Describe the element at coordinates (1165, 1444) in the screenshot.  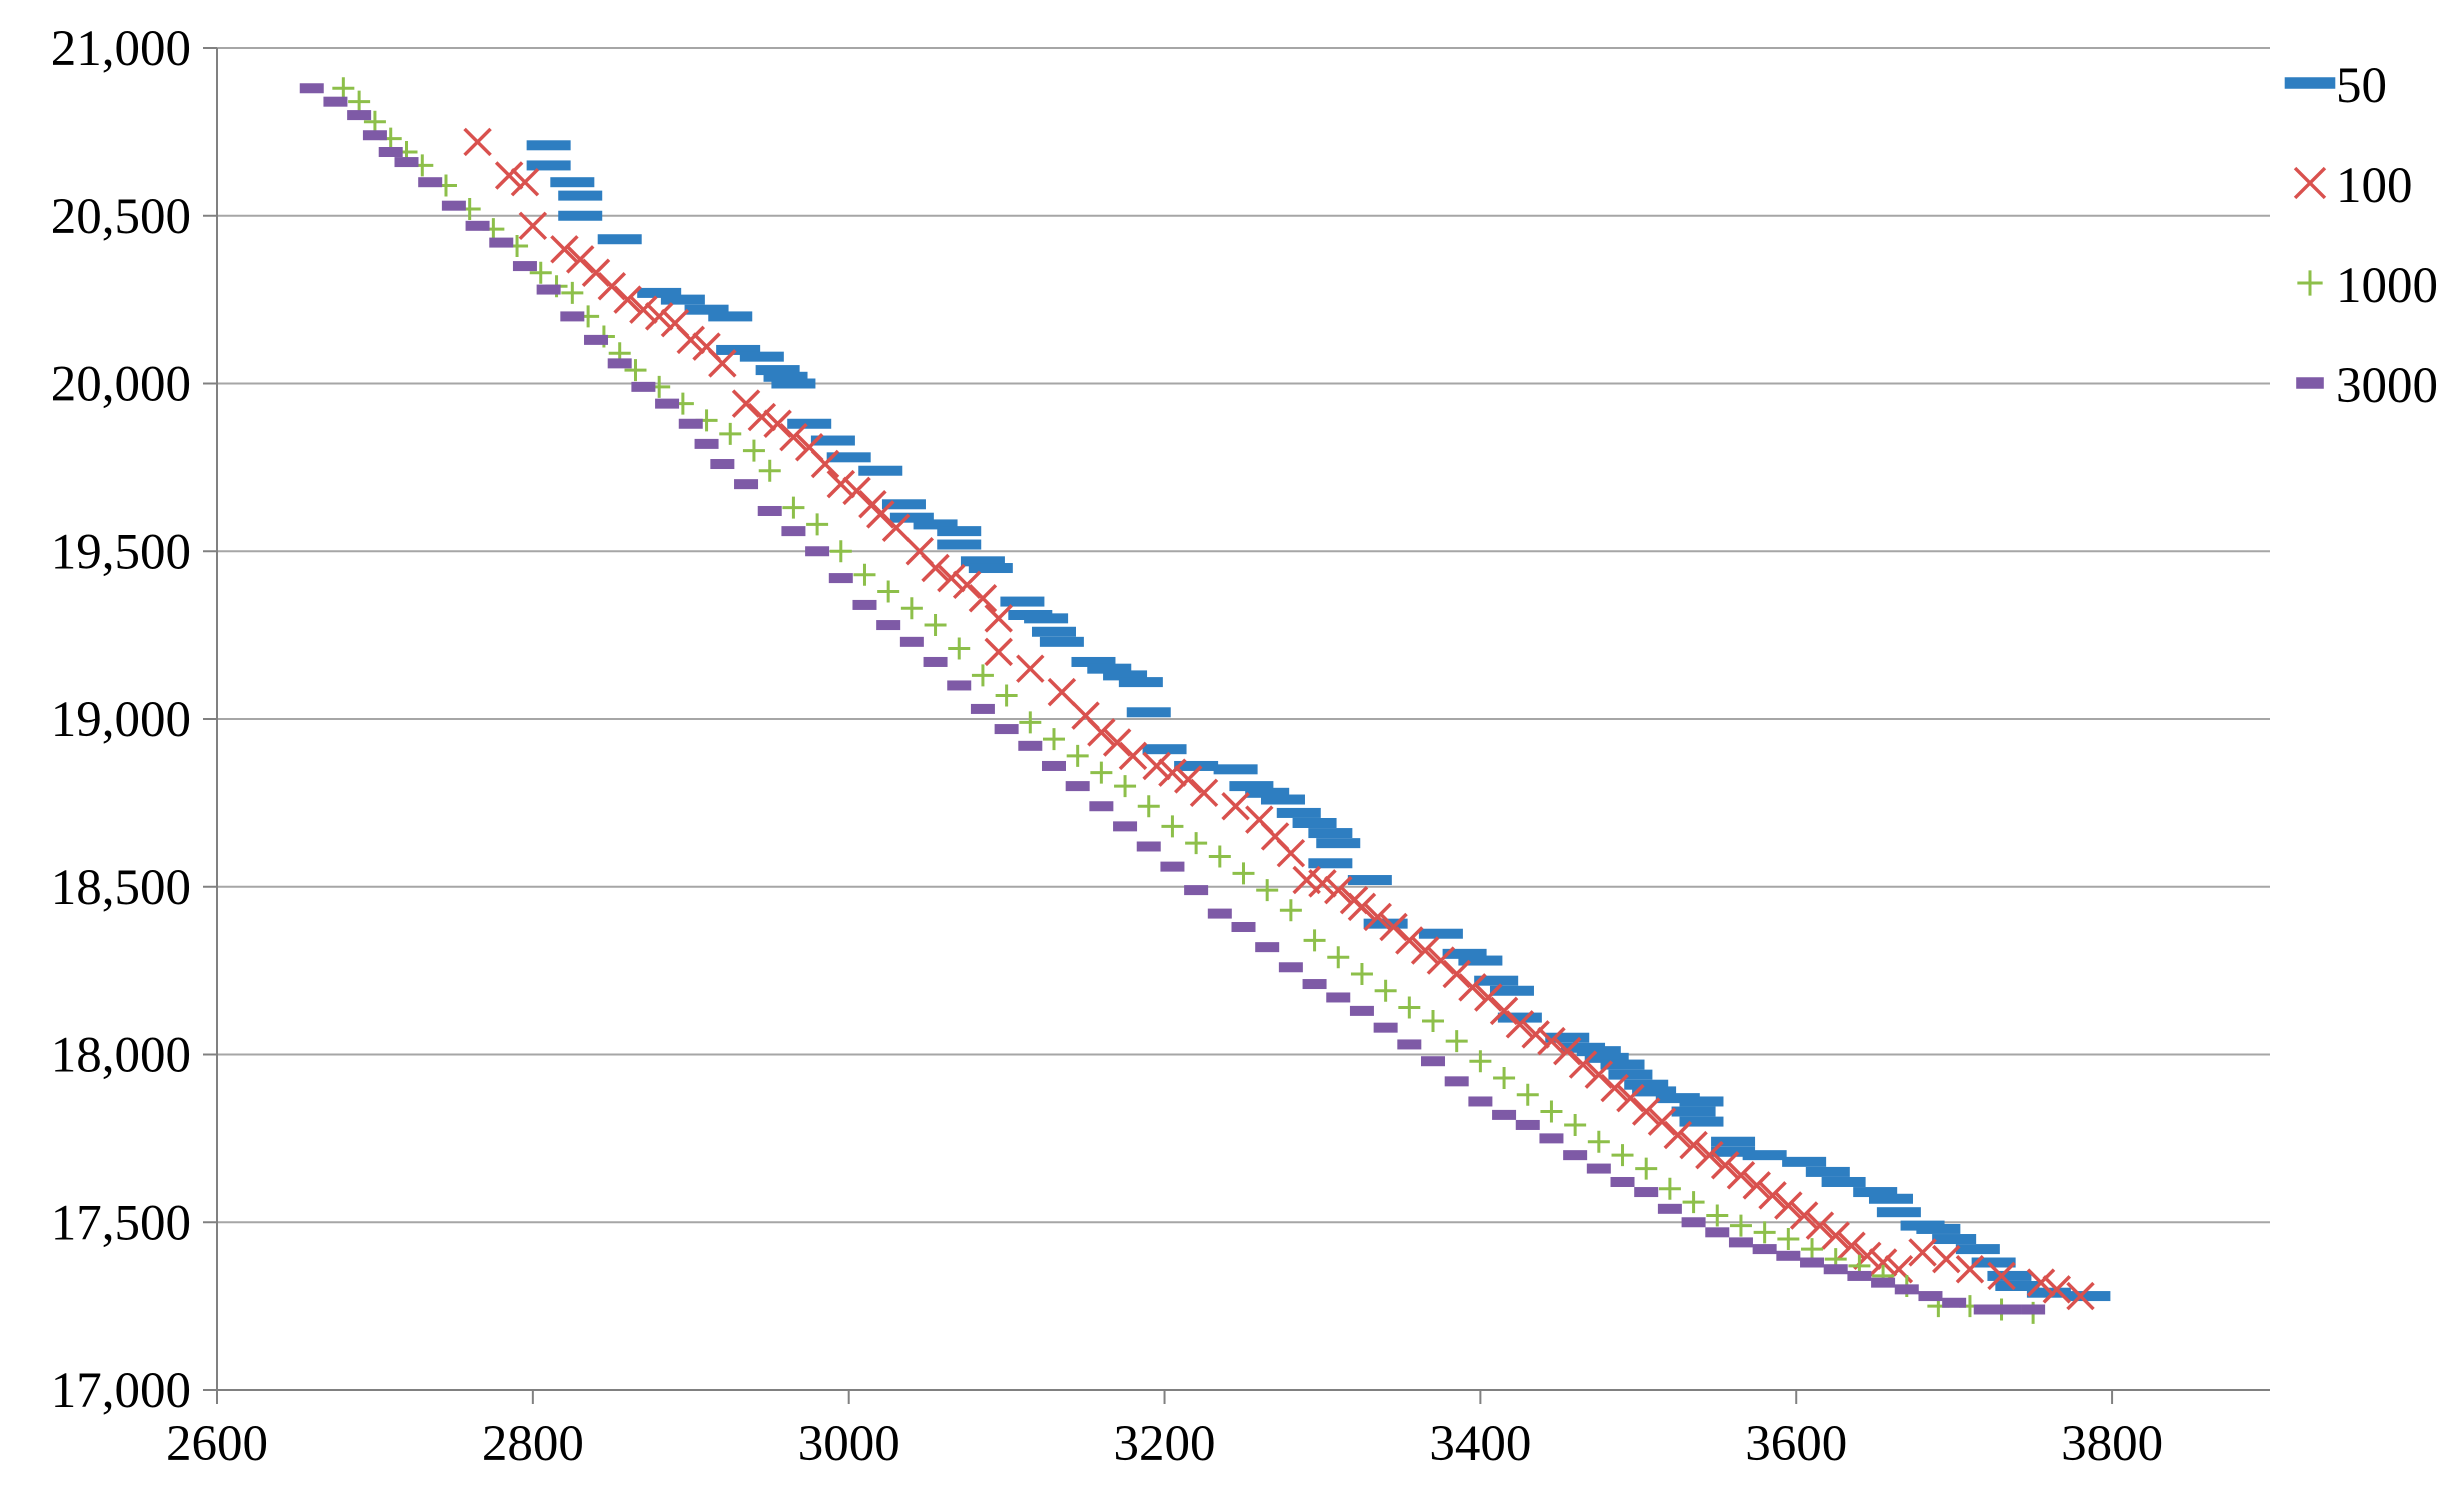
I see `x-tick-label-3: 3200` at that location.